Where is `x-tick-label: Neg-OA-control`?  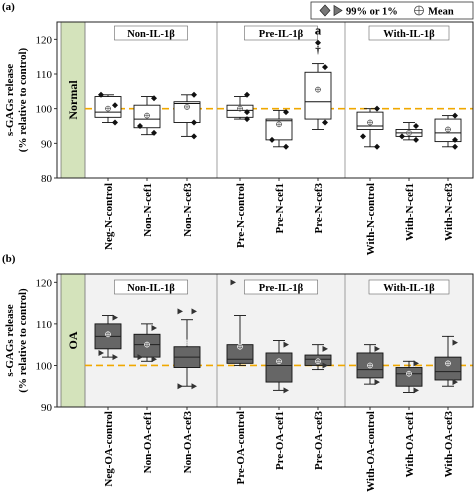
x-tick-label: Neg-OA-control is located at coordinates (109, 449).